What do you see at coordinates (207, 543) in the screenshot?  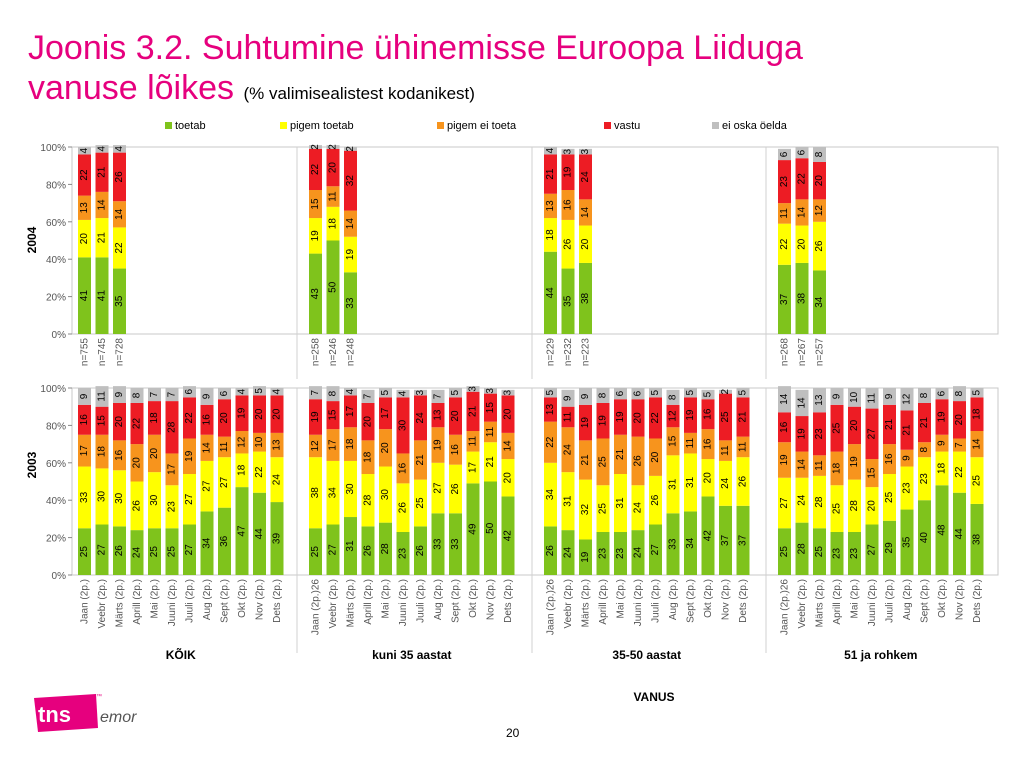 I see `data-label: 34` at bounding box center [207, 543].